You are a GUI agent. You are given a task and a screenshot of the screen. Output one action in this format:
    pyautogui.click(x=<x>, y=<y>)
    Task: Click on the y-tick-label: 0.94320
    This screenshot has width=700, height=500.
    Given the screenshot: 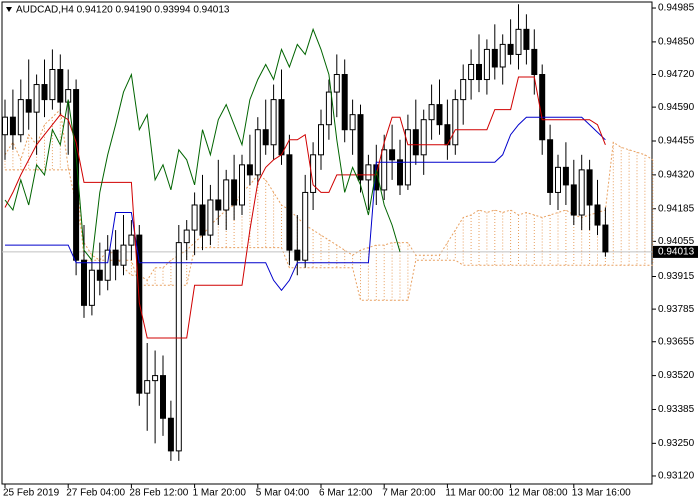 What is the action you would take?
    pyautogui.click(x=676, y=175)
    